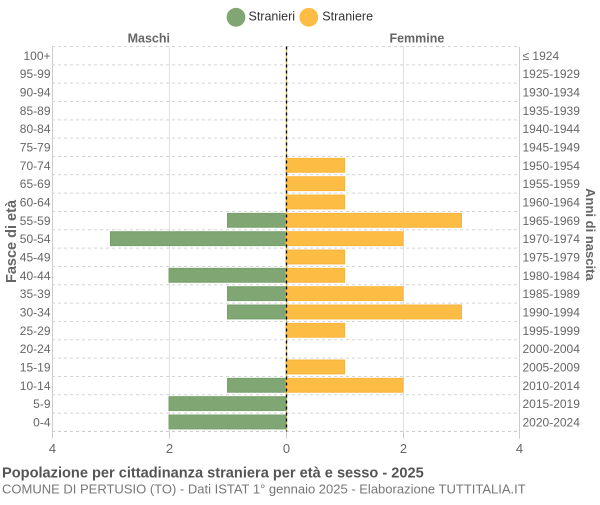 Image resolution: width=600 pixels, height=505 pixels. Describe the element at coordinates (552, 203) in the screenshot. I see `svg-text: 1960-1964` at that location.